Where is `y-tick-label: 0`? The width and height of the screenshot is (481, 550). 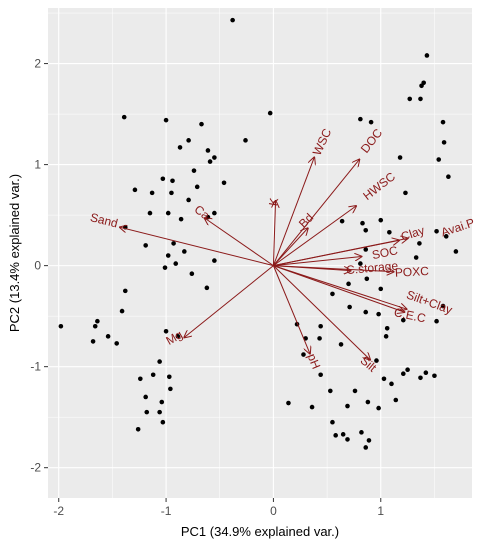
y-tick-label: 0 is located at coordinates (37, 266).